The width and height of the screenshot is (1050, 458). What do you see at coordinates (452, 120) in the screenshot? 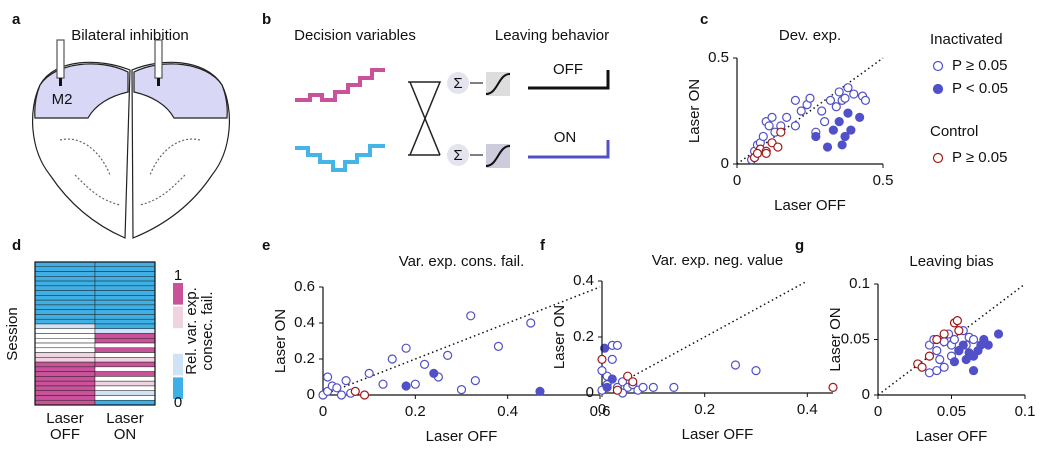
I see `decision-diagram` at bounding box center [452, 120].